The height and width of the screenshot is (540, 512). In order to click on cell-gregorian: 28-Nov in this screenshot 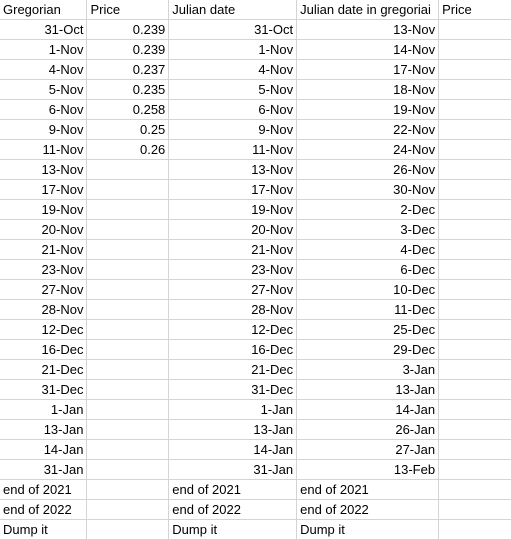, I will do `click(44, 309)`.